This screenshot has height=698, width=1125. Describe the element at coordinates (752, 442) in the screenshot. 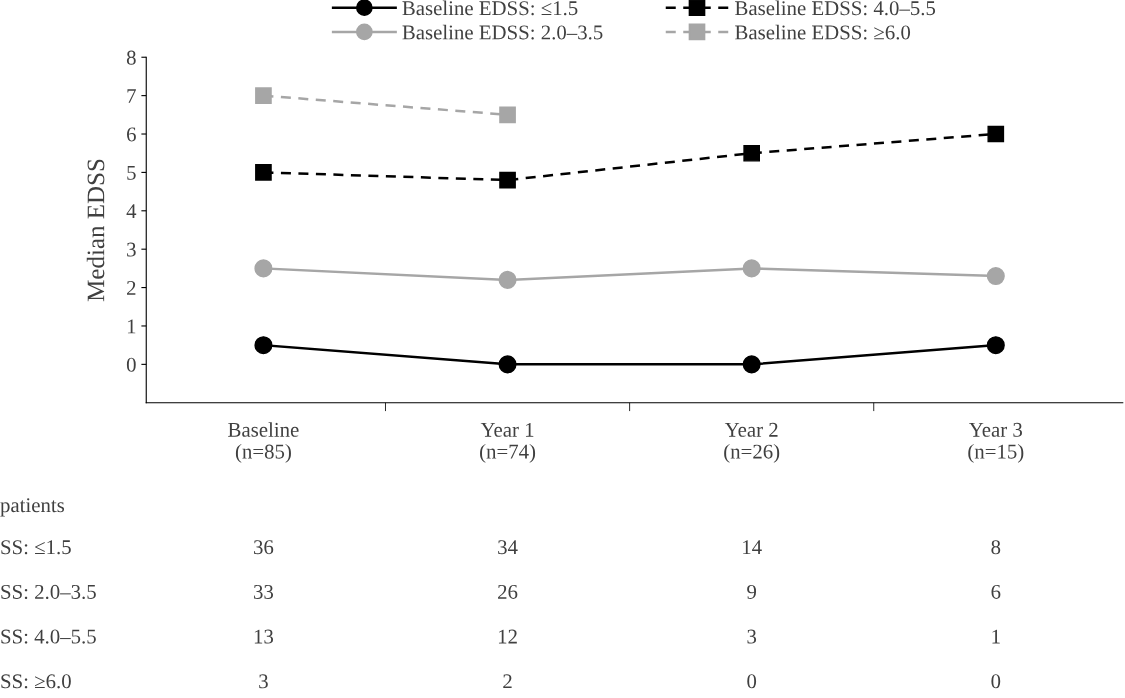

I see `x-tick-label: Year 2 (n=26)` at that location.